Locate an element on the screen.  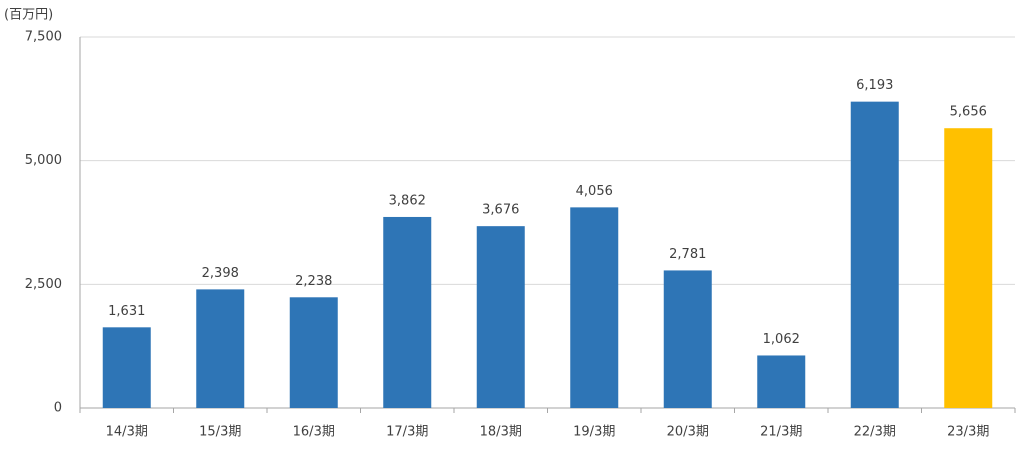
value-label: 1,631 is located at coordinates (126, 311).